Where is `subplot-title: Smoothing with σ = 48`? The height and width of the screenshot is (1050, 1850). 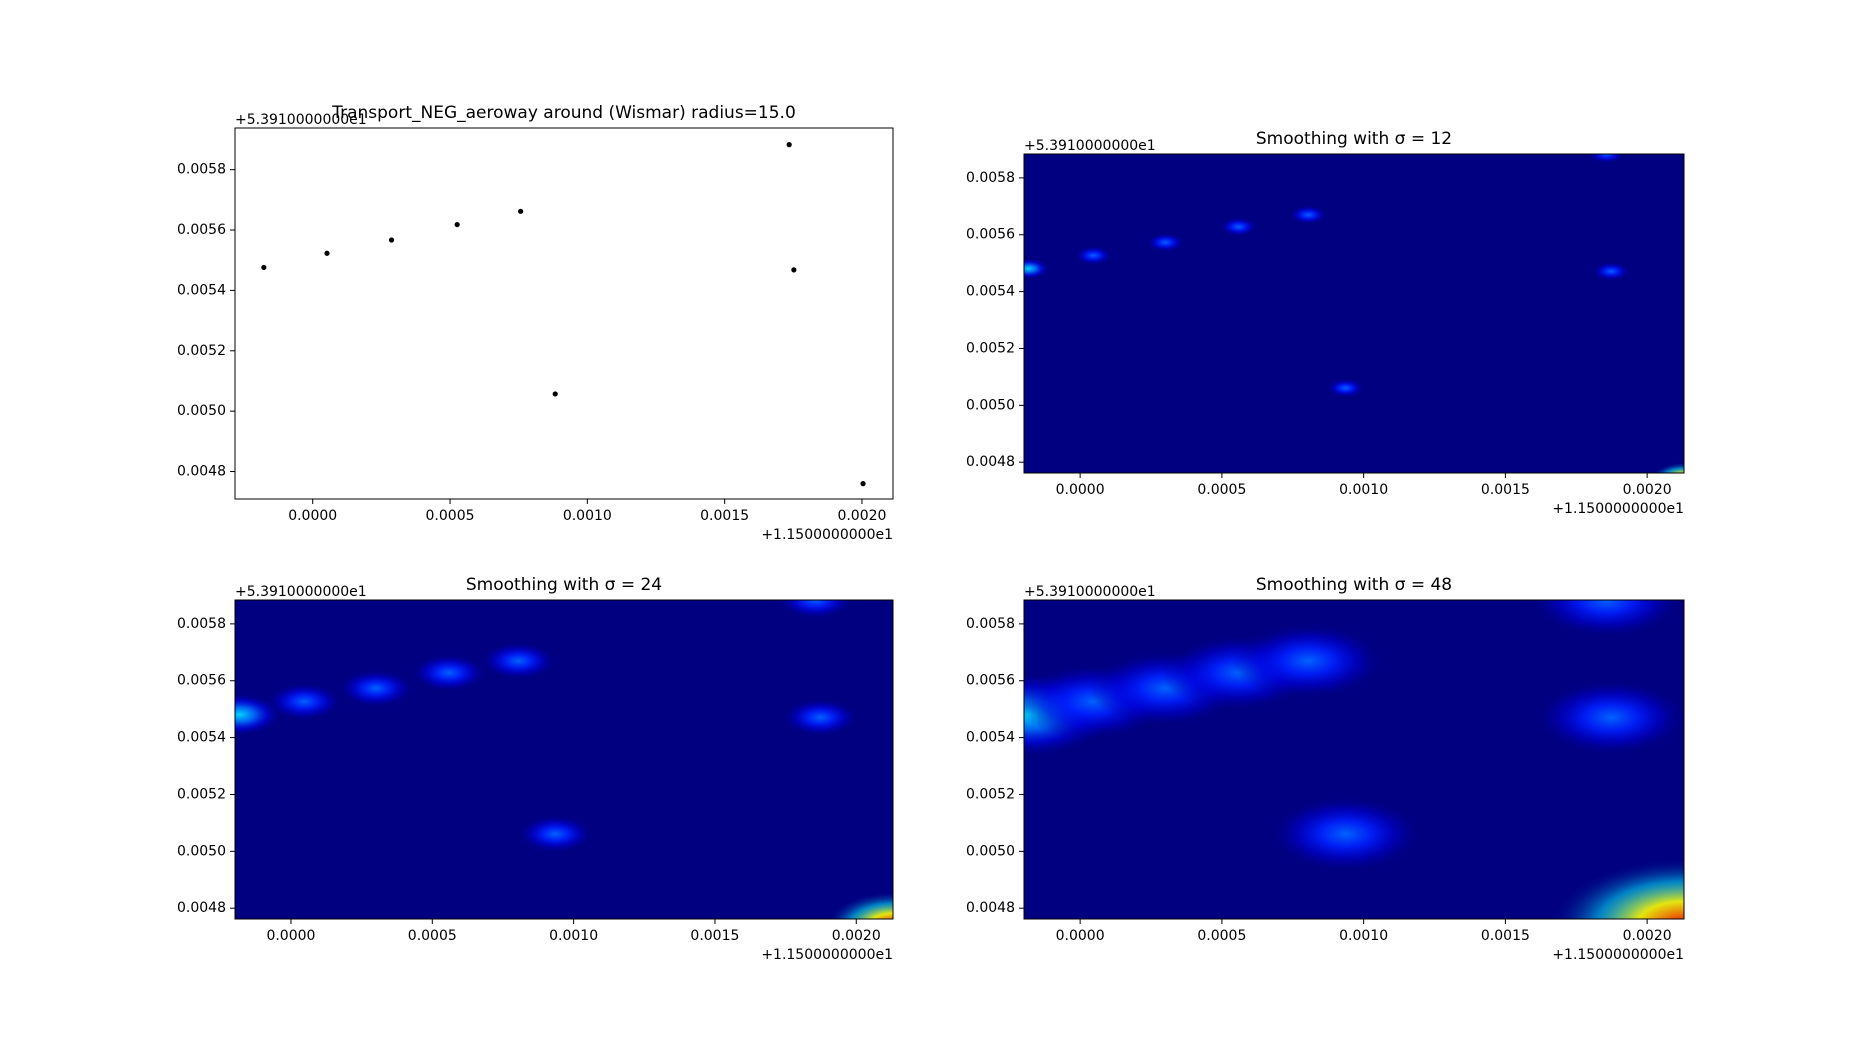
subplot-title: Smoothing with σ = 48 is located at coordinates (1354, 585).